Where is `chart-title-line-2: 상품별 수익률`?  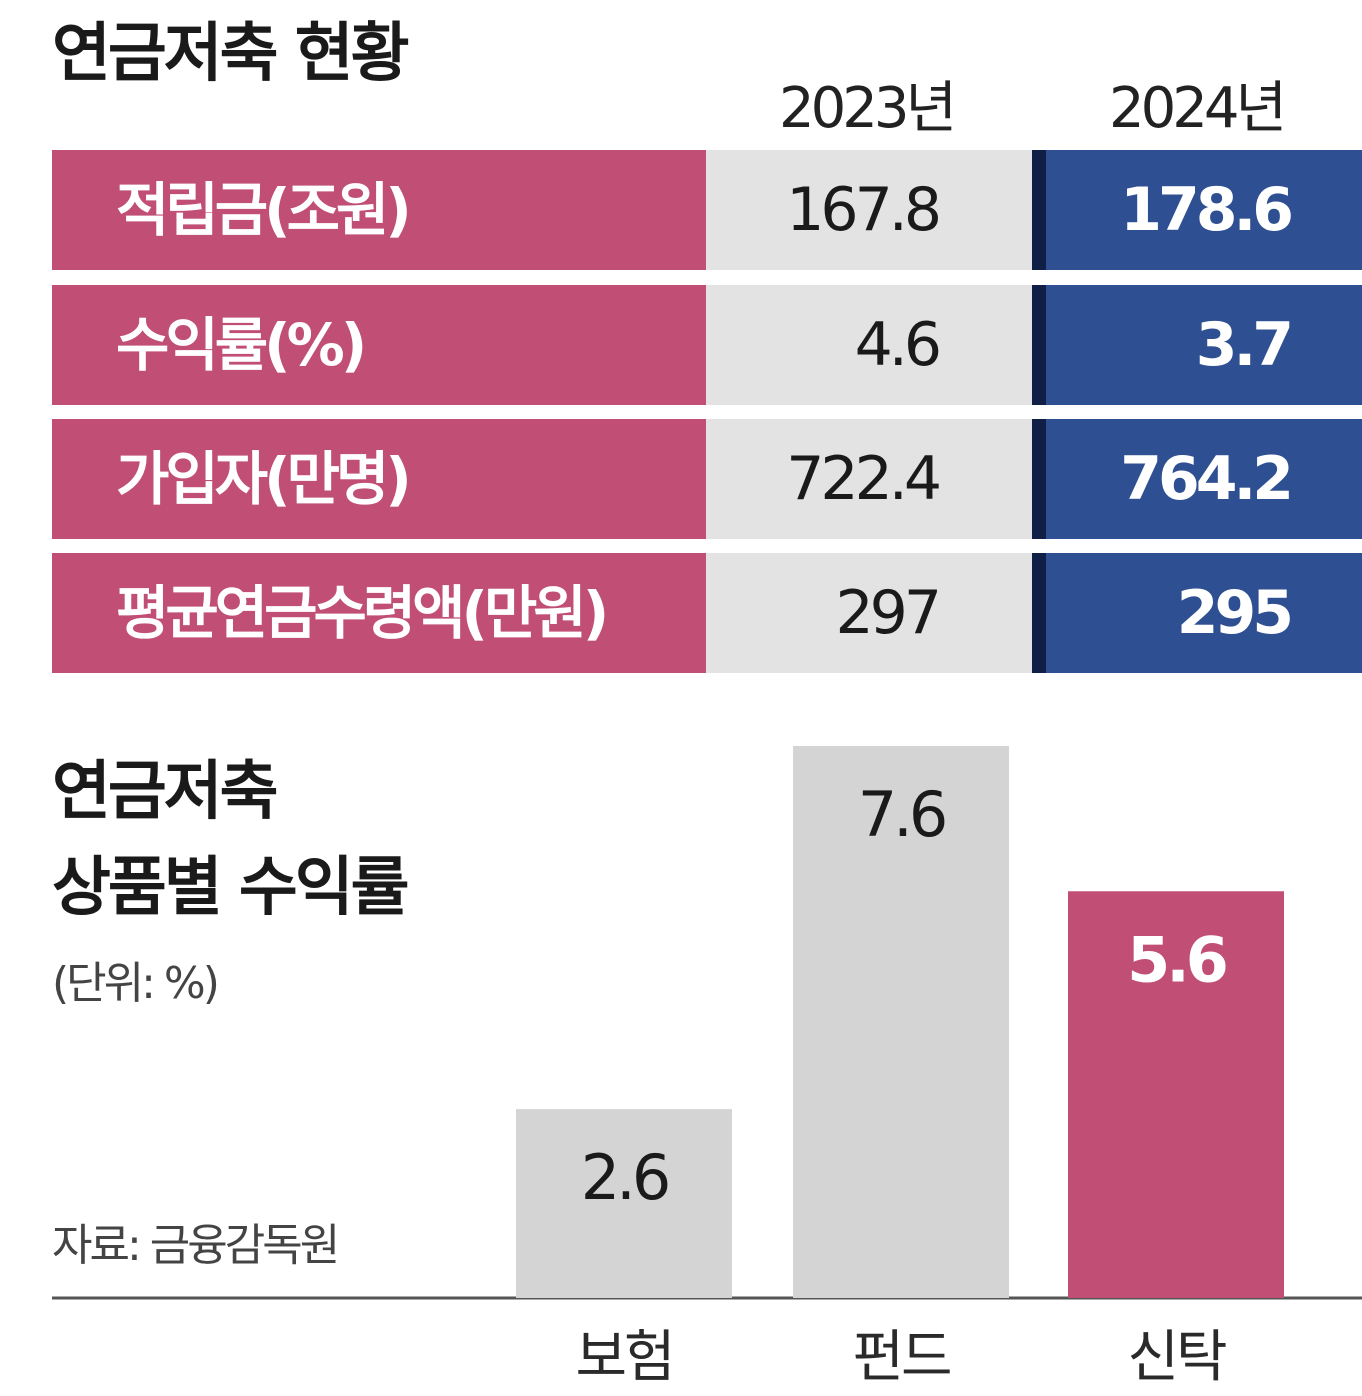
chart-title-line-2: 상품별 수익률 is located at coordinates (231, 888).